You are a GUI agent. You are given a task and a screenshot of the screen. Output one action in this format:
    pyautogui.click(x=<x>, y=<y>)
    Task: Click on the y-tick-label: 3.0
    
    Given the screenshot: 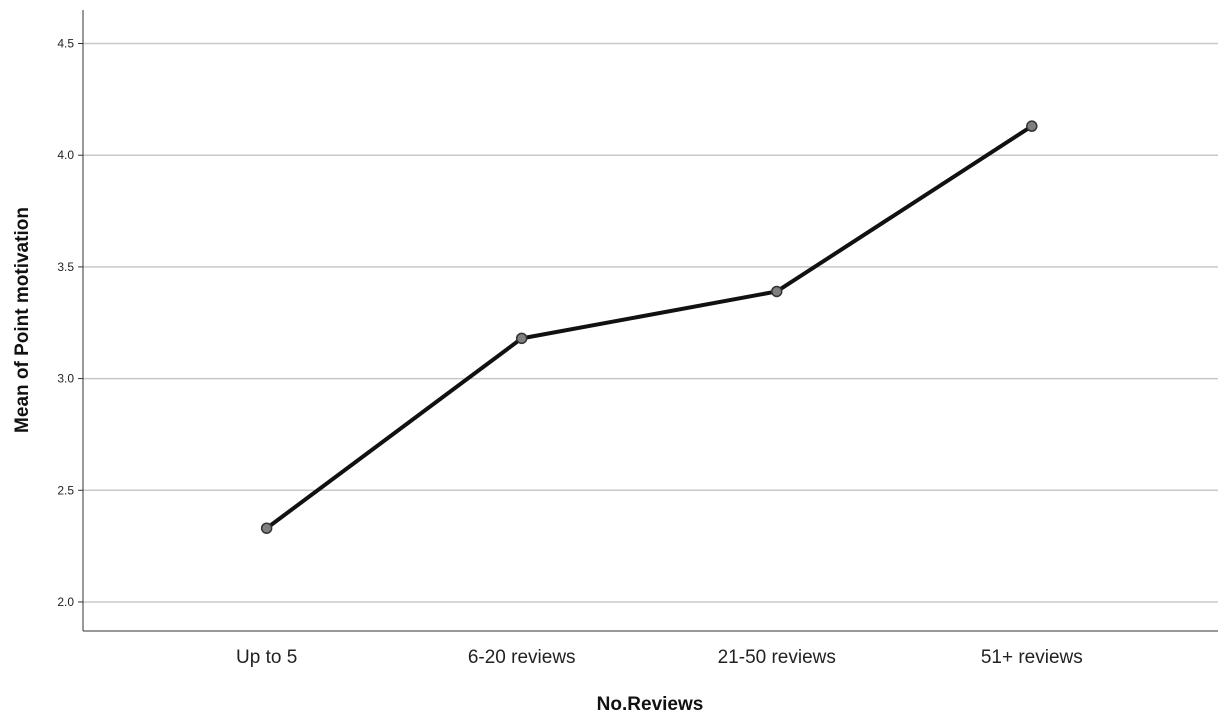 What is the action you would take?
    pyautogui.click(x=65, y=379)
    